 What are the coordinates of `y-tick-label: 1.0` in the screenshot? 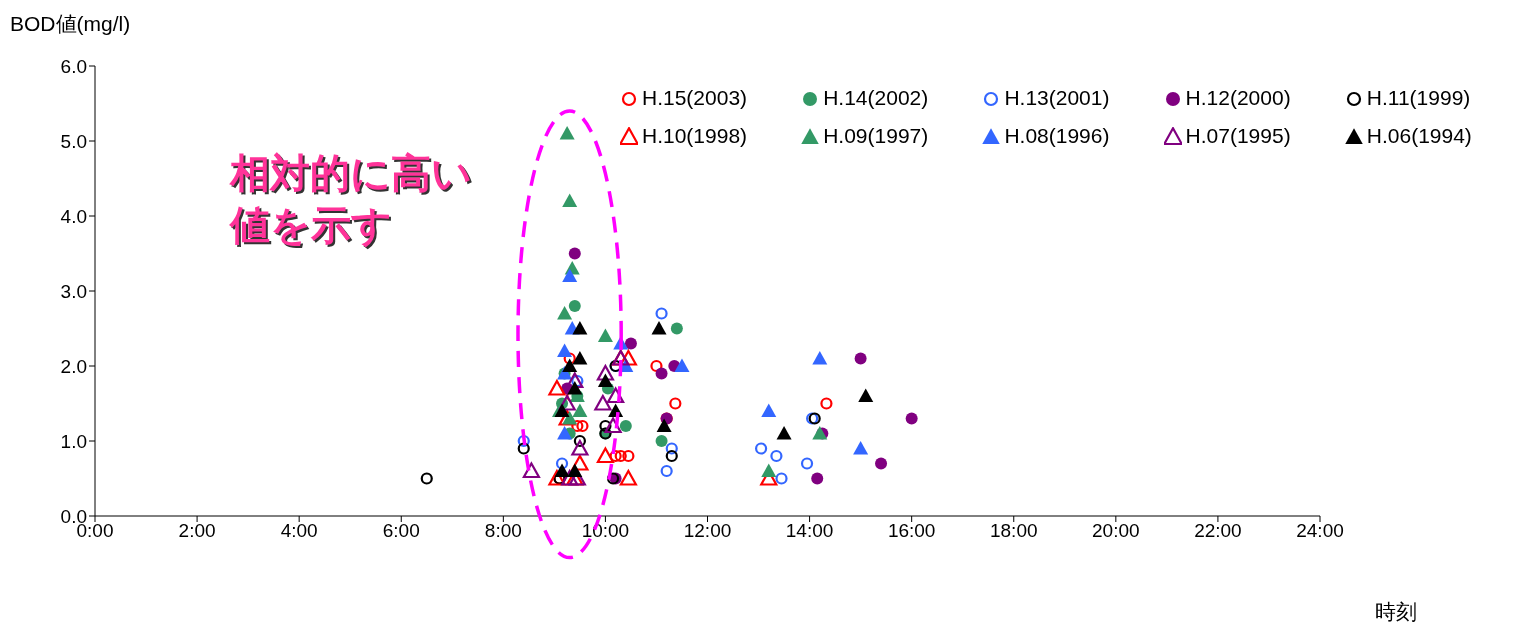 It's located at (73, 441).